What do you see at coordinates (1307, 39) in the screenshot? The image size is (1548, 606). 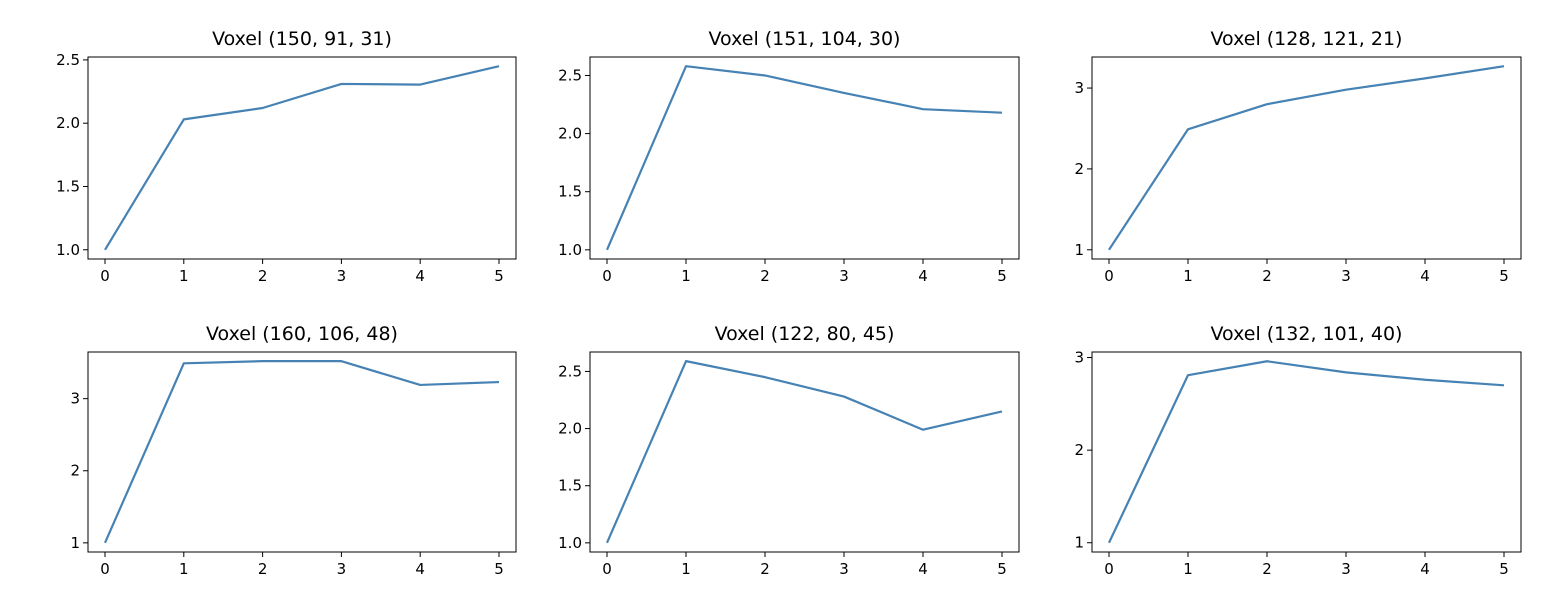 I see `subplot-title: Voxel (128, 121, 21)` at bounding box center [1307, 39].